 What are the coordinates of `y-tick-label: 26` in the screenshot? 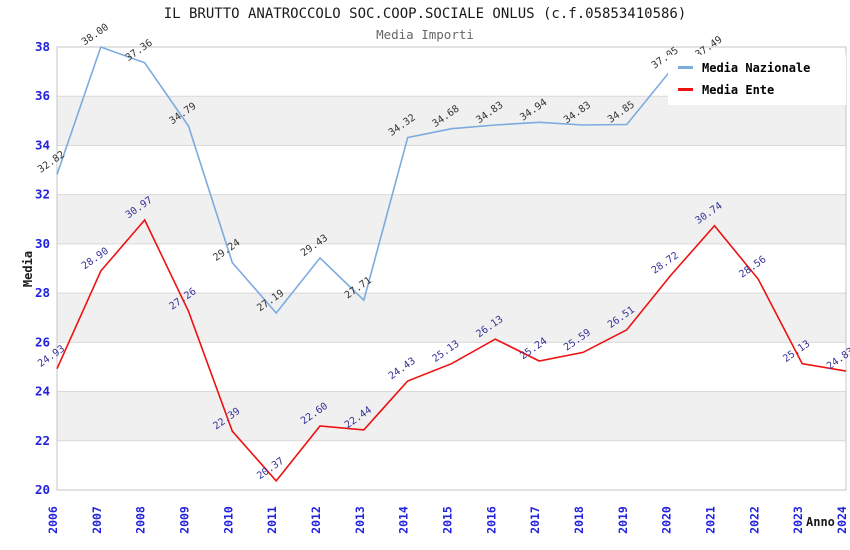 It's located at (42, 341).